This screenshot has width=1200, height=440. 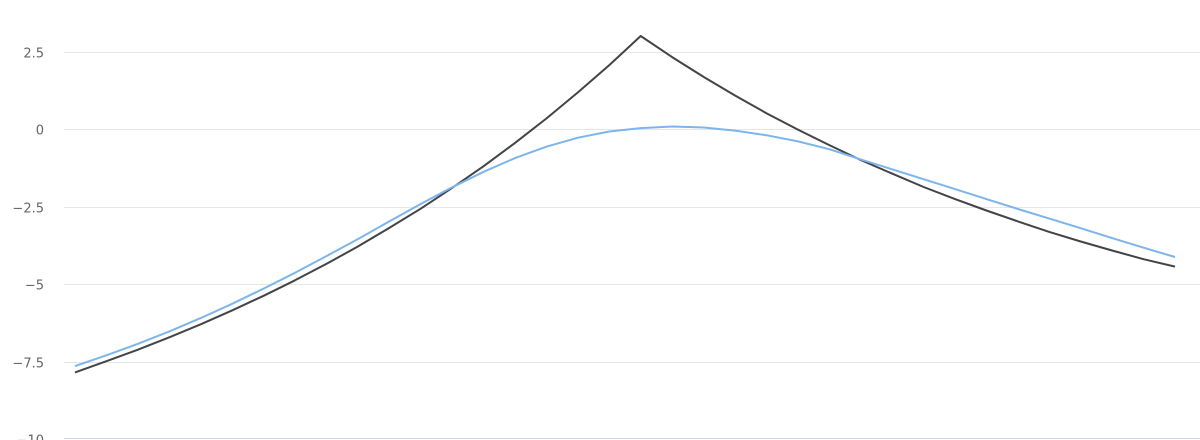 What do you see at coordinates (33, 54) in the screenshot?
I see `y-tick-label: 2.5` at bounding box center [33, 54].